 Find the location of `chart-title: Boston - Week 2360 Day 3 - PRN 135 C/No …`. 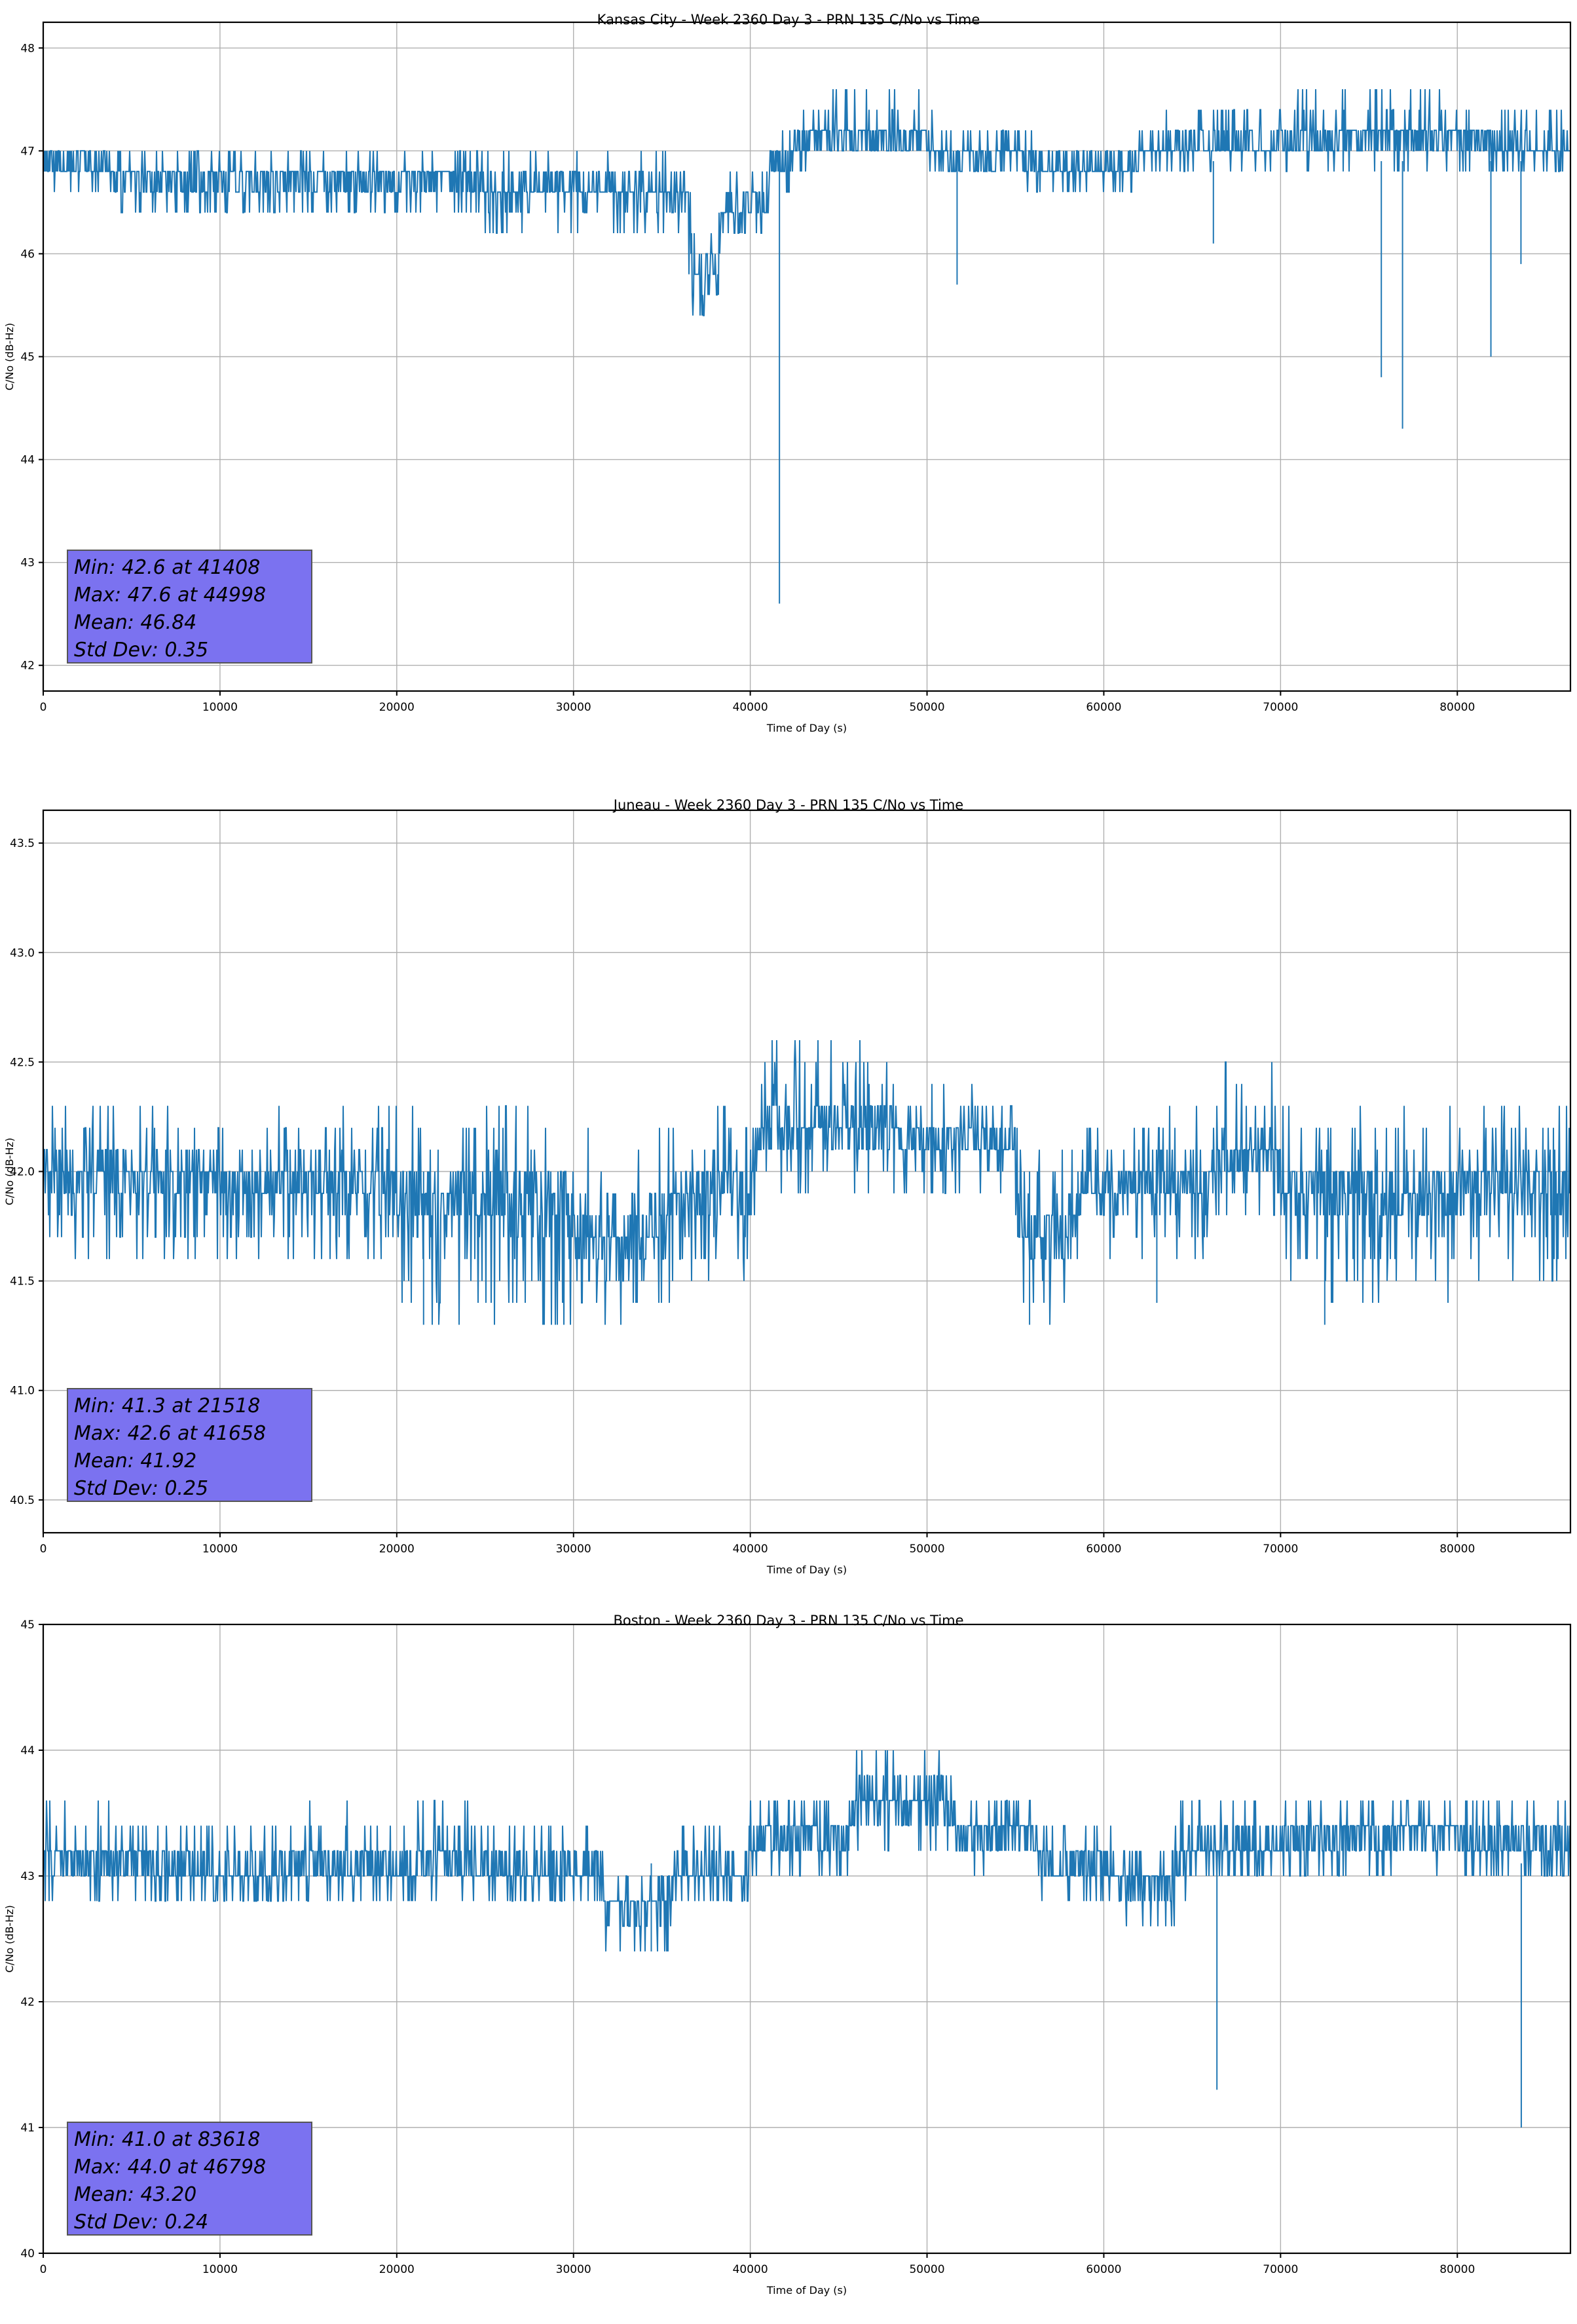

chart-title: Boston - Week 2360 Day 3 - PRN 135 C/No … is located at coordinates (788, 1620).